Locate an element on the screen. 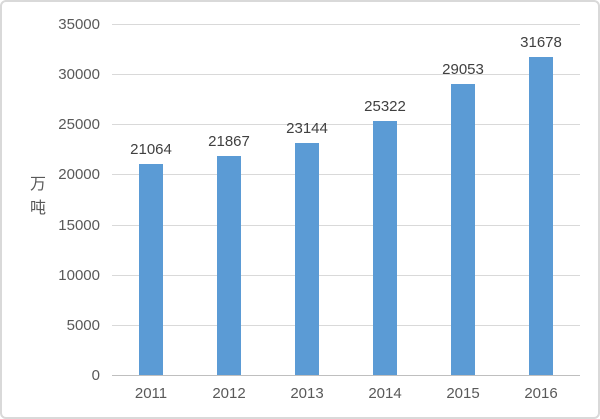 This screenshot has width=600, height=419. bar-value-label: 21867 is located at coordinates (229, 141).